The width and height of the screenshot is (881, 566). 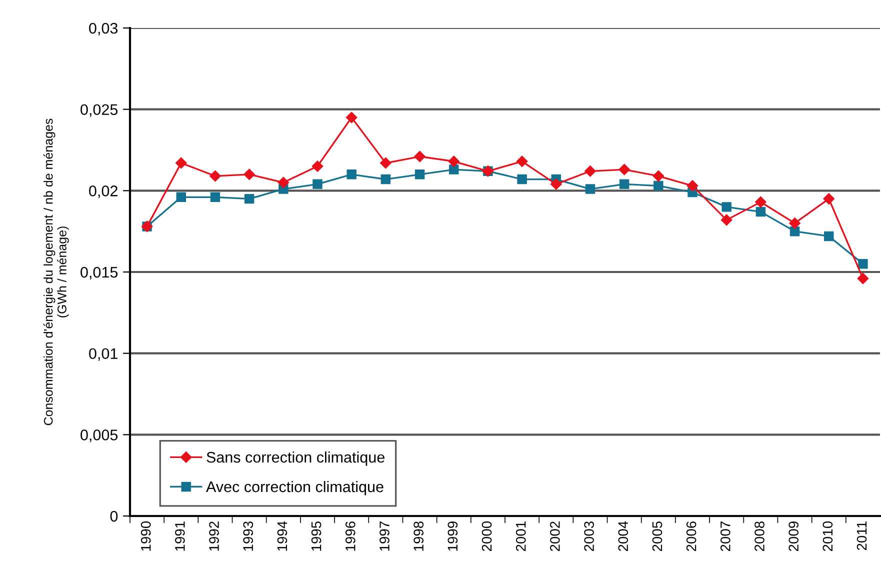 What do you see at coordinates (350, 536) in the screenshot?
I see `x-tick-label: 1996` at bounding box center [350, 536].